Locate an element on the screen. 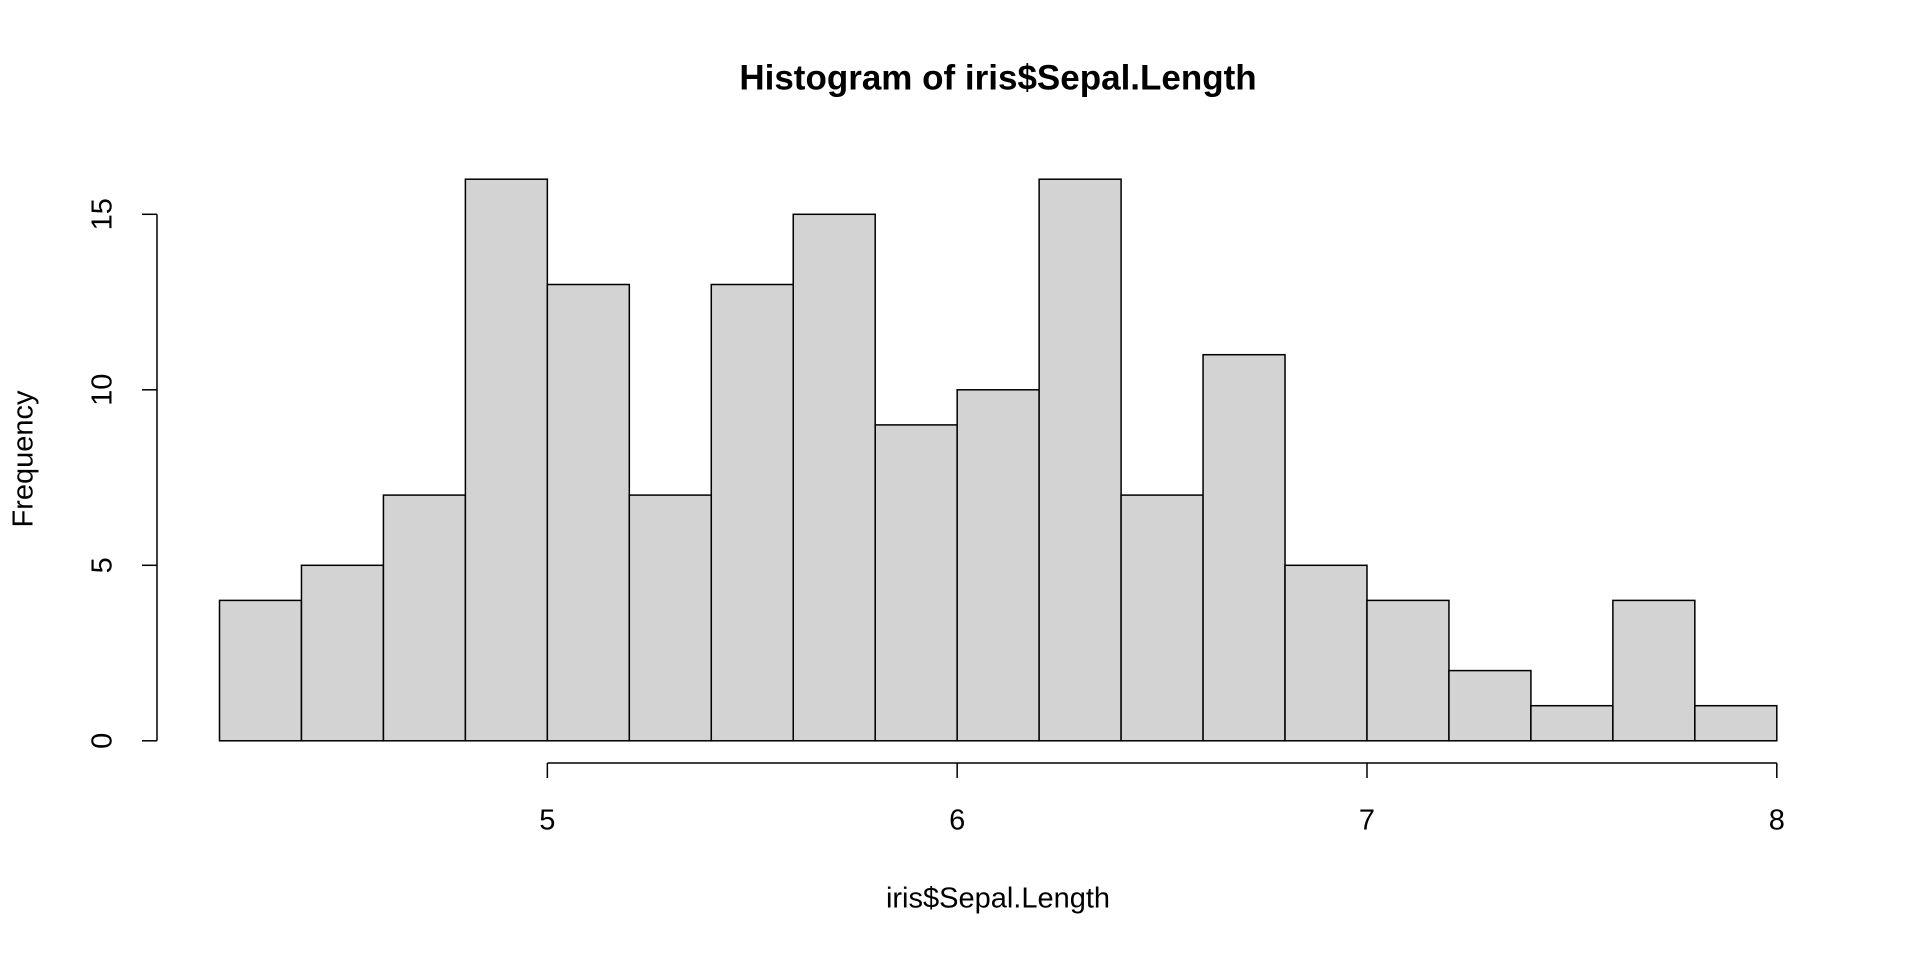  y-axis-label: Frequency is located at coordinates (24, 459).